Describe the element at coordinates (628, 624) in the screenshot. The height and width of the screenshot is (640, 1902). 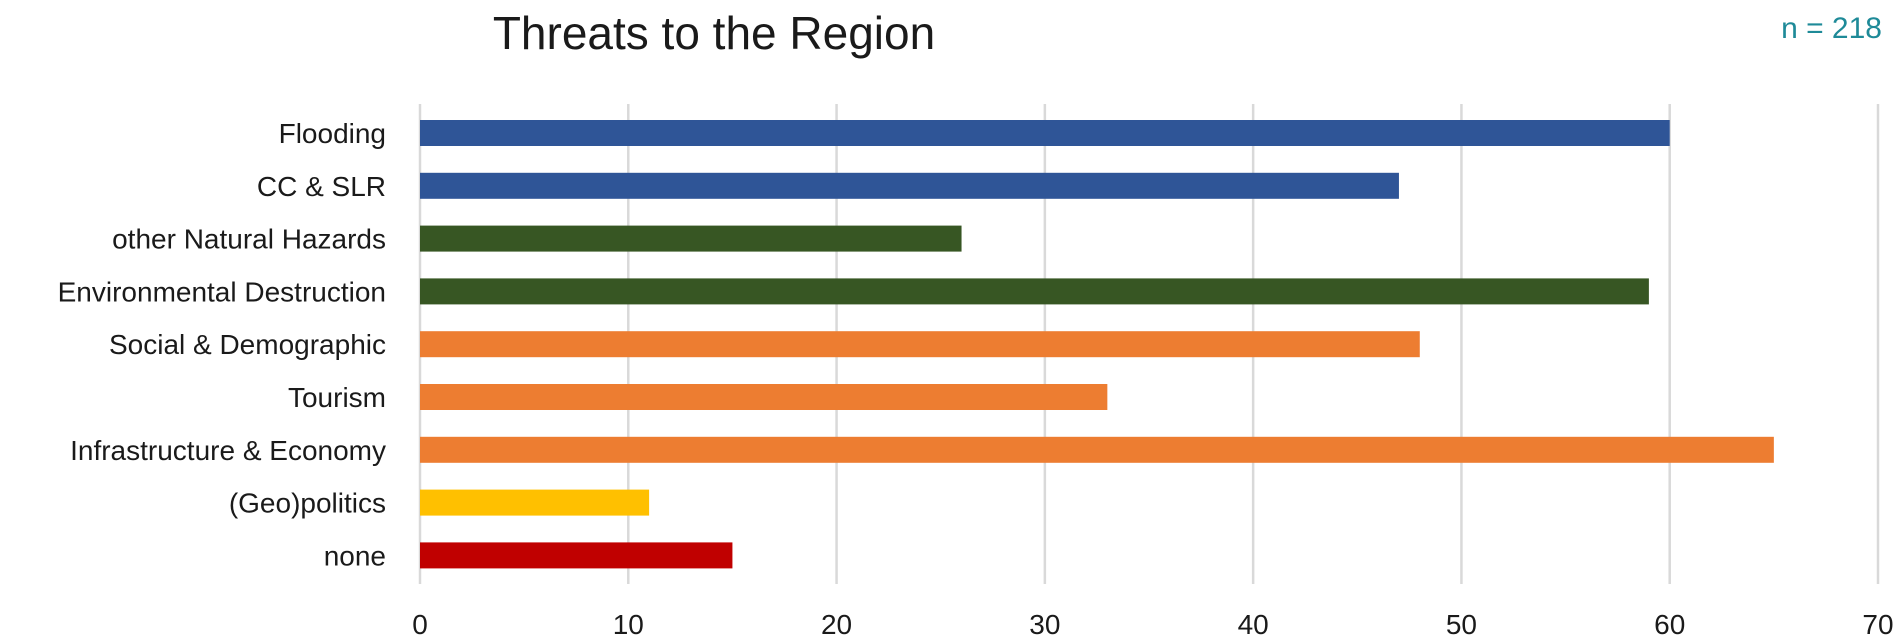
I see `x-tick-label: 10` at that location.